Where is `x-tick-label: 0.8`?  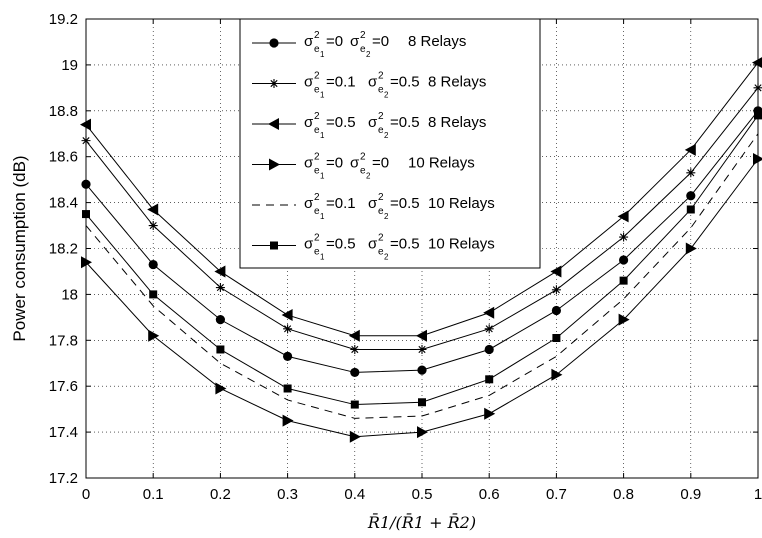 x-tick-label: 0.8 is located at coordinates (623, 494).